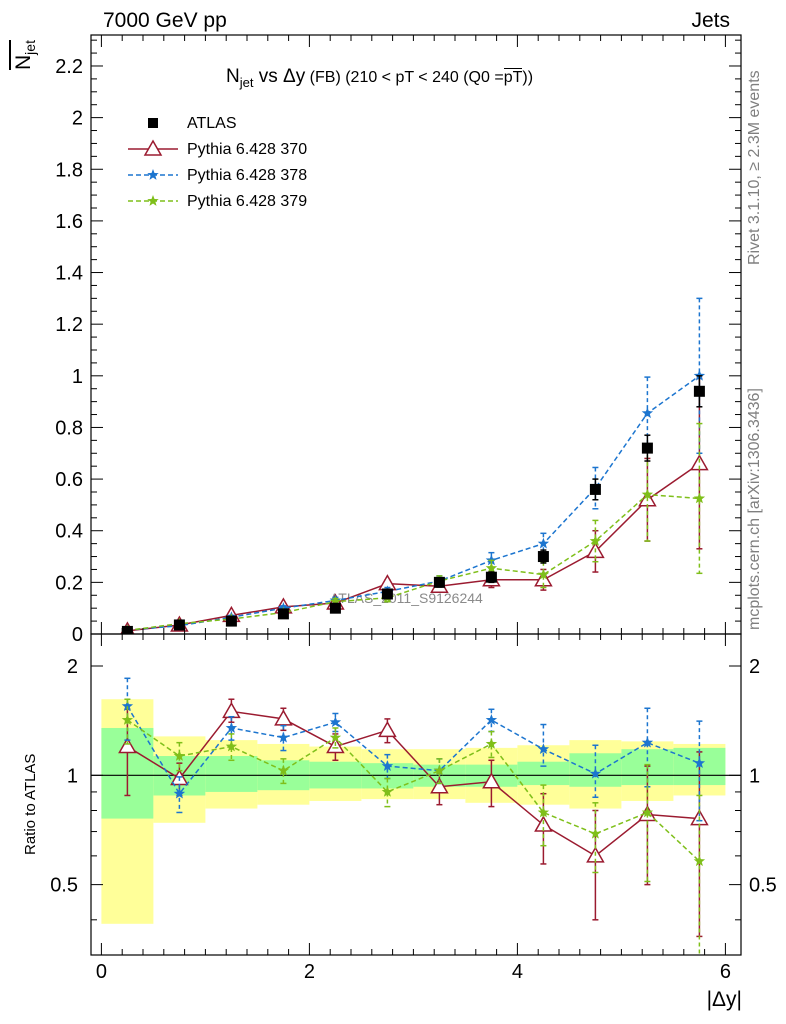 The width and height of the screenshot is (786, 1024). What do you see at coordinates (212, 123) in the screenshot?
I see `legend-label-atlas: ATLAS` at bounding box center [212, 123].